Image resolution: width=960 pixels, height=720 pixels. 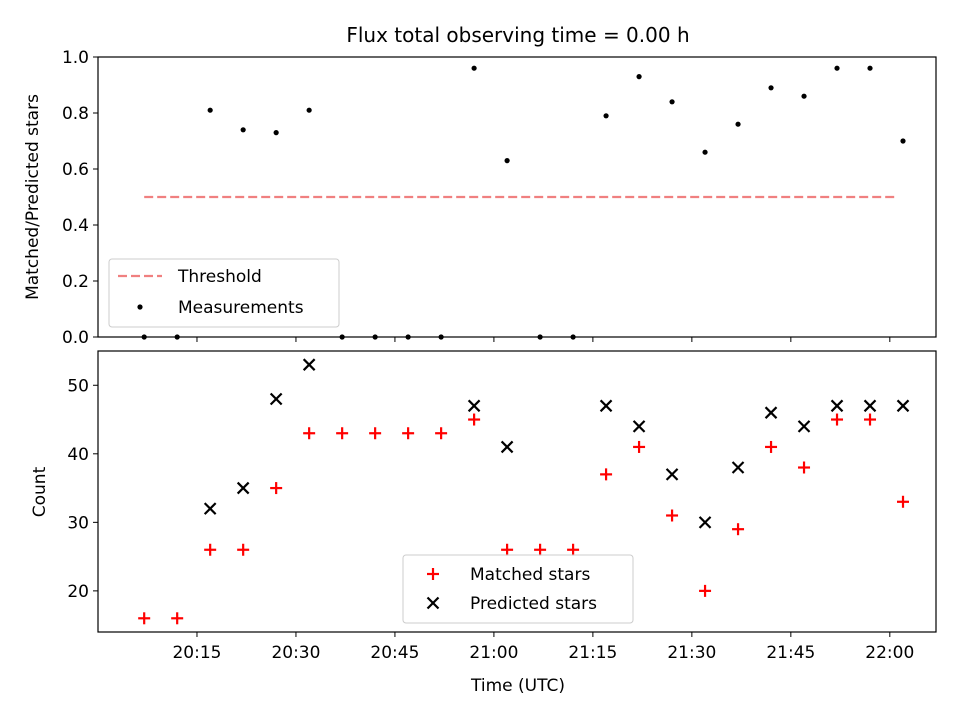 I want to click on top-y-tick-label: 0.2, so click(x=75, y=282).